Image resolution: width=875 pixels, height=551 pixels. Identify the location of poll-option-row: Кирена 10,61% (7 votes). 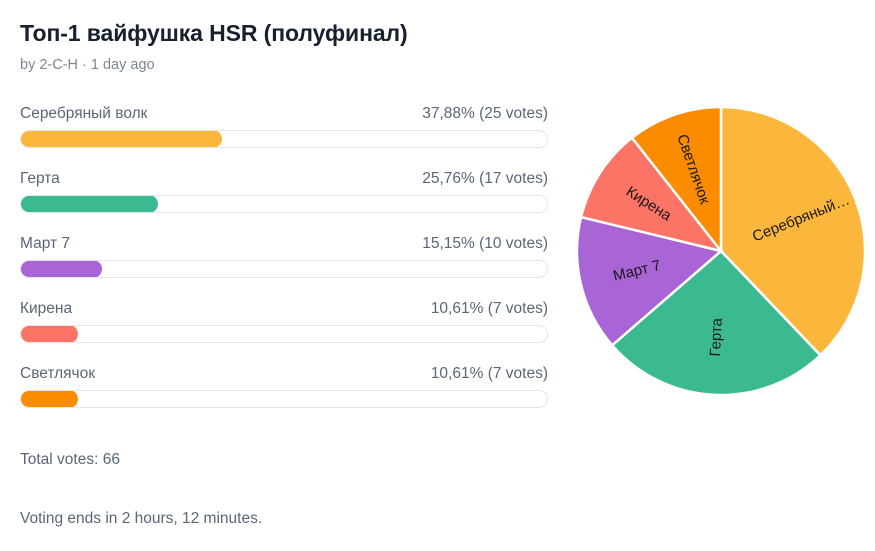
(284, 321).